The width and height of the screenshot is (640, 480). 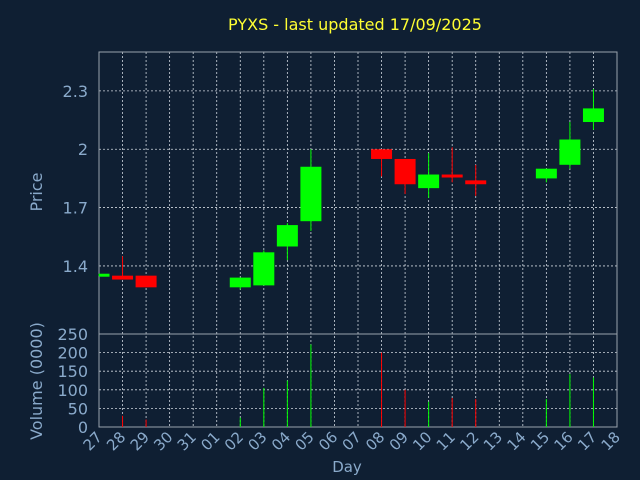 I want to click on x-tick-label: 09, so click(x=399, y=441).